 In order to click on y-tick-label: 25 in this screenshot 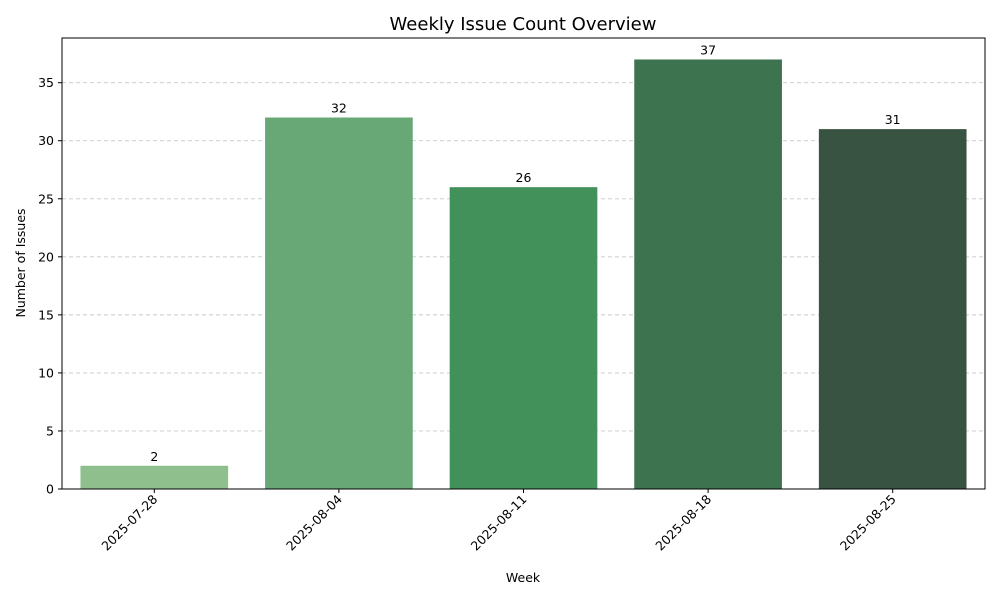, I will do `click(46, 198)`.